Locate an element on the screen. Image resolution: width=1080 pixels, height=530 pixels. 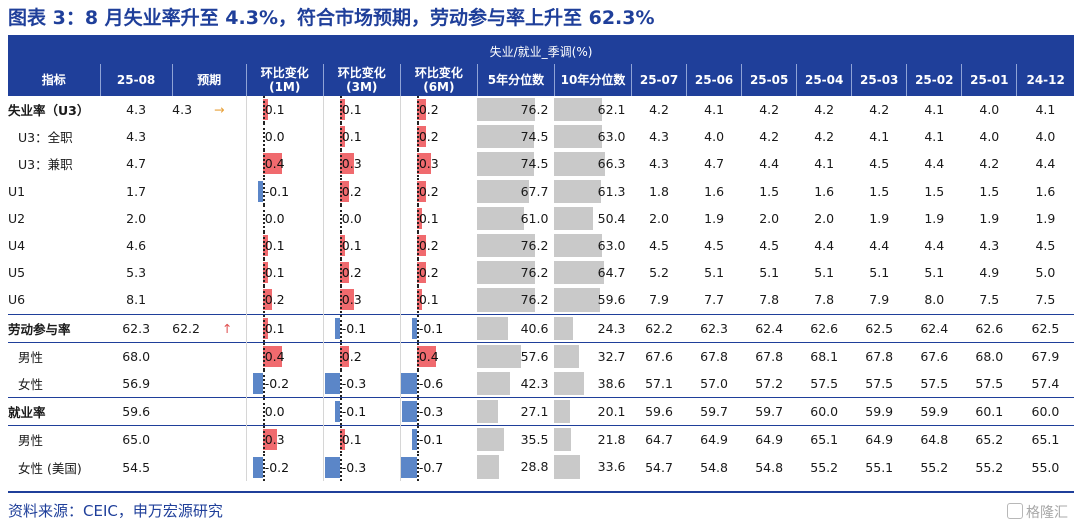
history-value: 57.1 is located at coordinates (659, 383).